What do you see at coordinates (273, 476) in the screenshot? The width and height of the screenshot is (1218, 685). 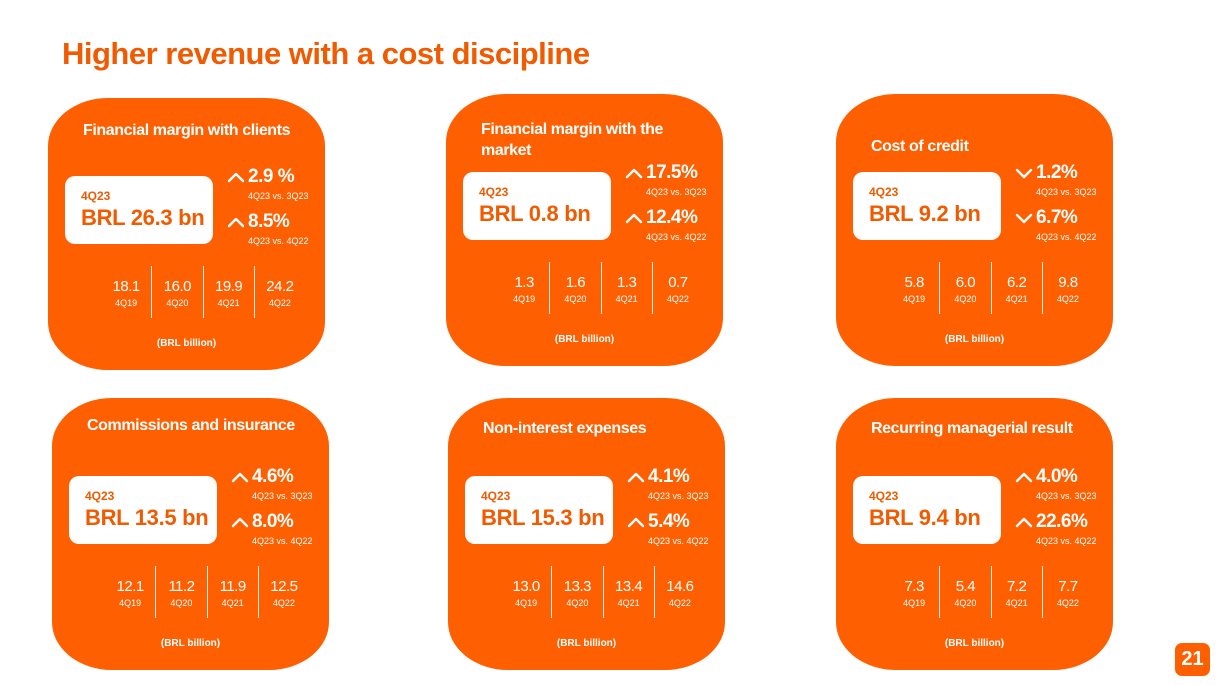 I see `change-percent: 4.6%` at bounding box center [273, 476].